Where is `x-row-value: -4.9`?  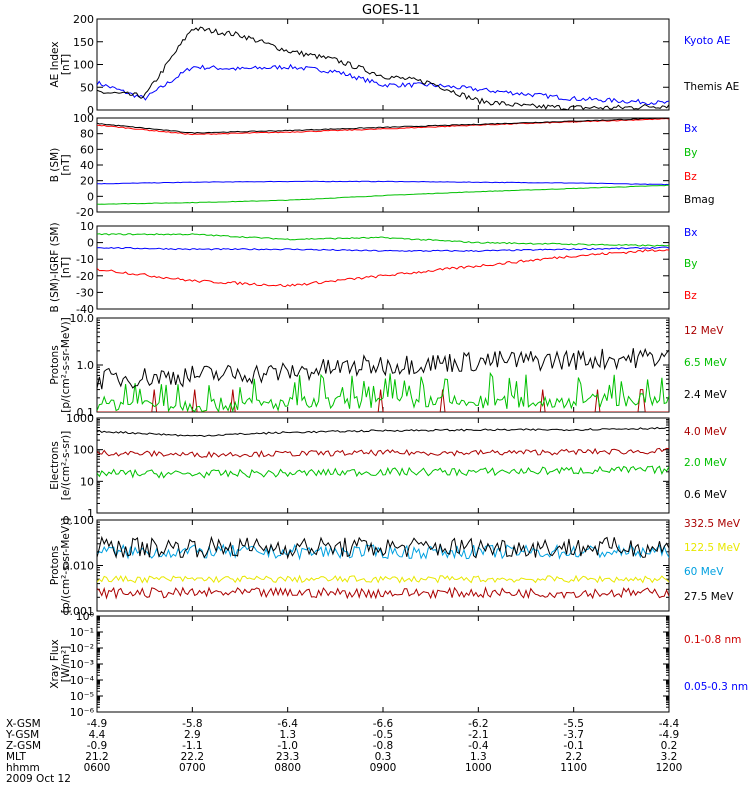
x-row-value: -4.9 is located at coordinates (669, 735).